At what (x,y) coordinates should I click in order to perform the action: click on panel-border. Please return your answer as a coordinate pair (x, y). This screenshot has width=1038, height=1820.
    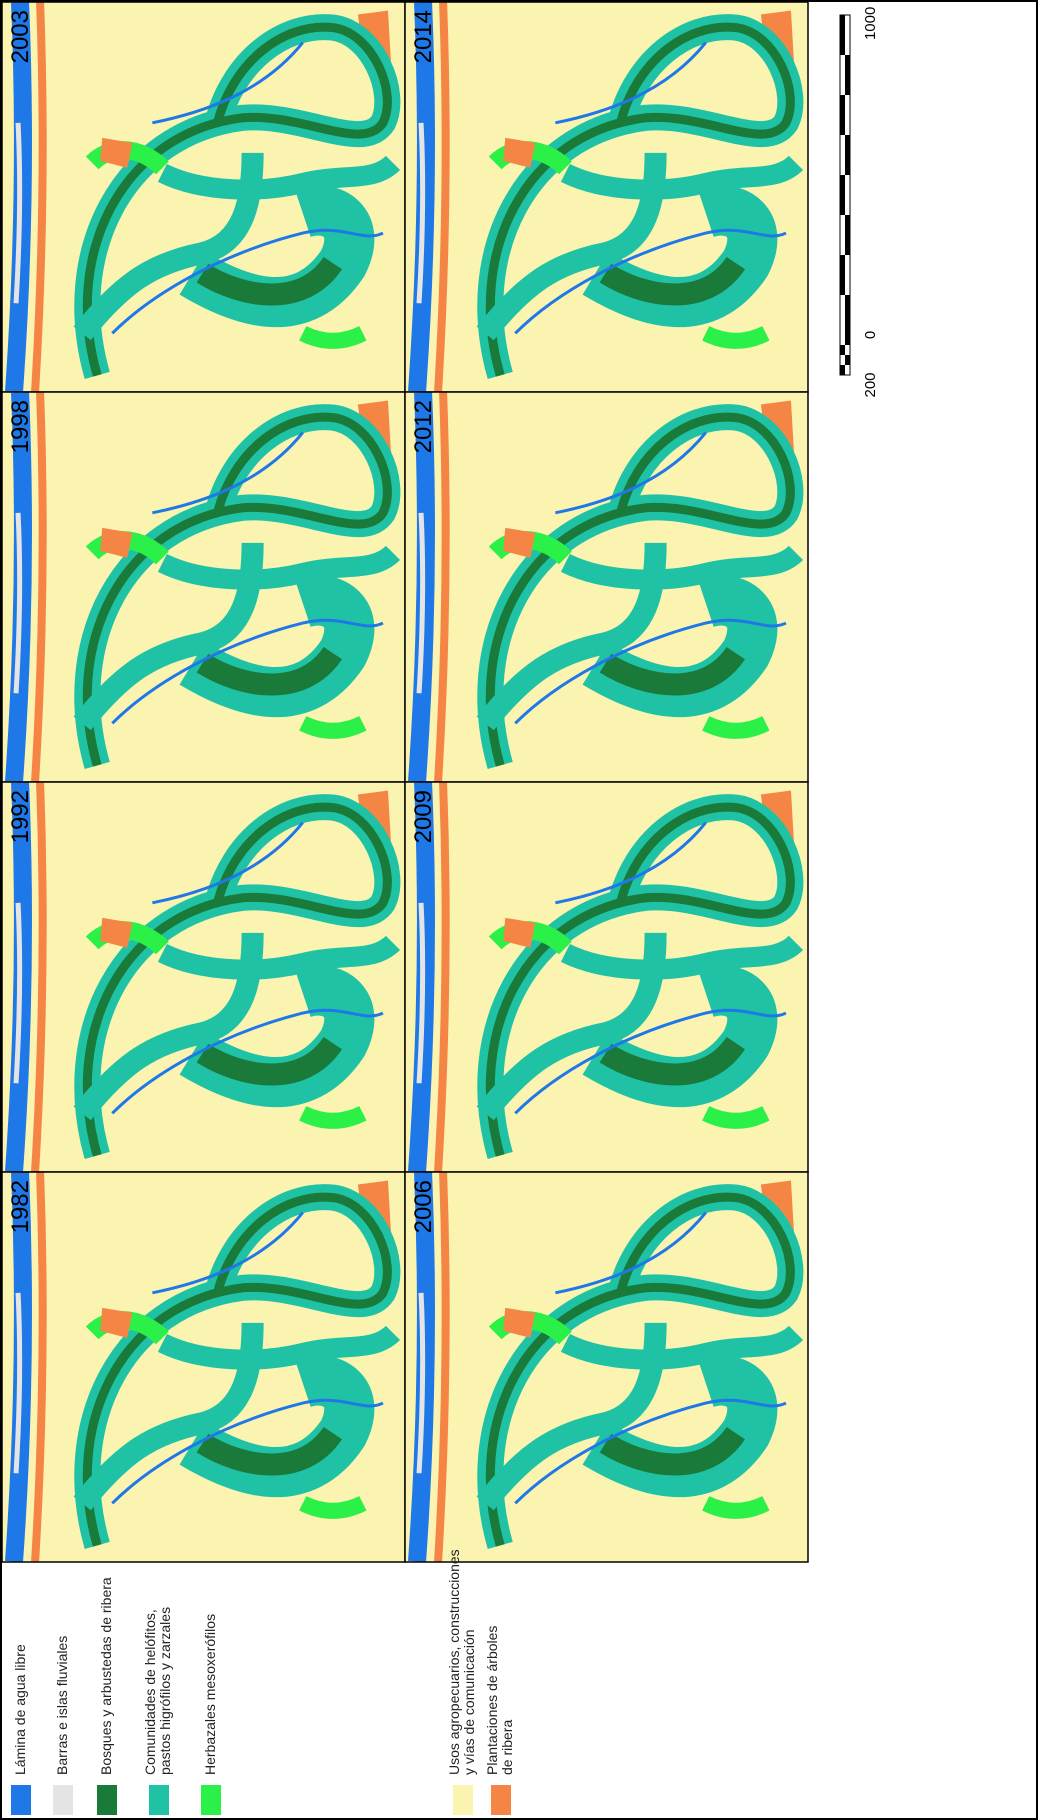
    Looking at the image, I should click on (606, 1367).